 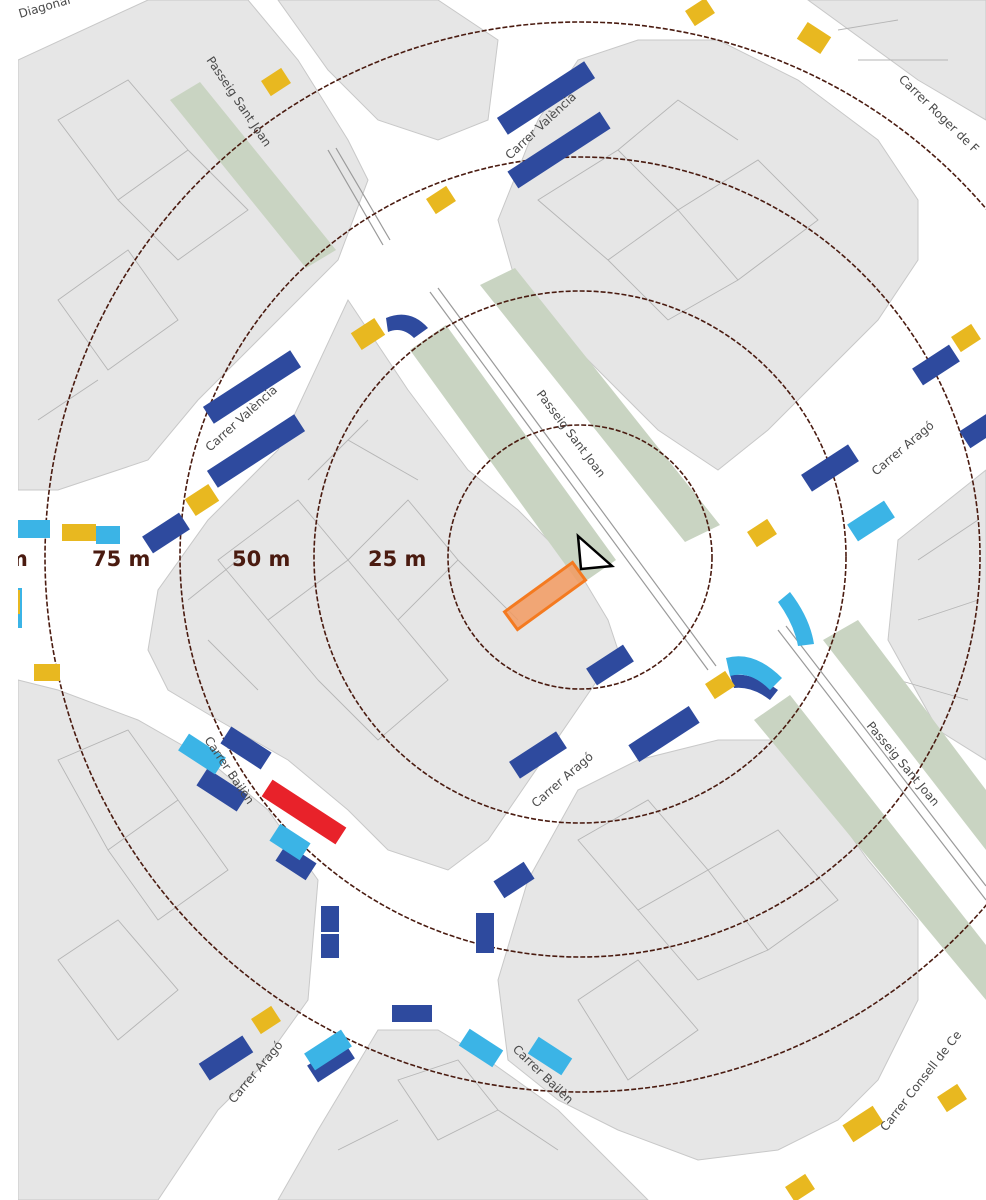 I want to click on ring-label-25m: 25 m, so click(x=397, y=559).